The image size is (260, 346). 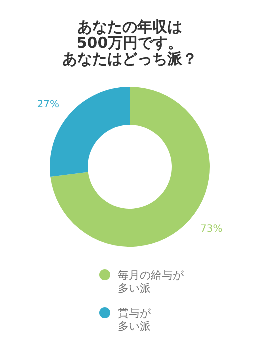 I want to click on legend-label: 賞与が多い派, so click(x=135, y=320).